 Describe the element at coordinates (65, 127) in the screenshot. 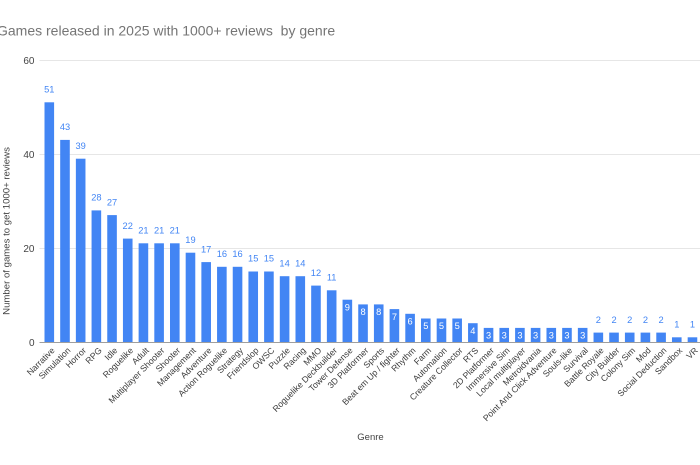

I see `svg-text: 43` at that location.